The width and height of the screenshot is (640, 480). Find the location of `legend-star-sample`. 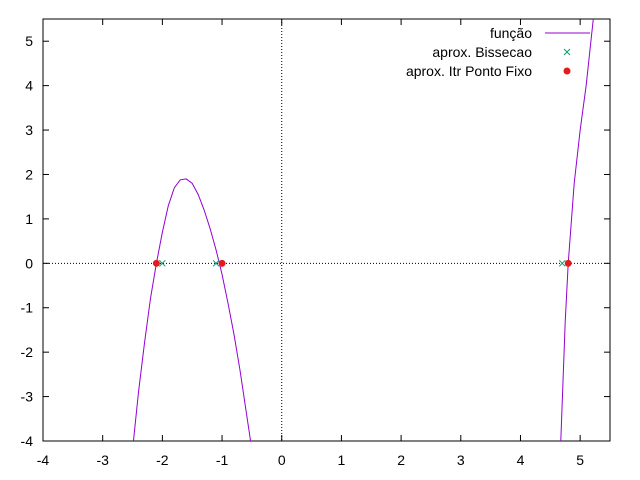

legend-star-sample is located at coordinates (567, 71).